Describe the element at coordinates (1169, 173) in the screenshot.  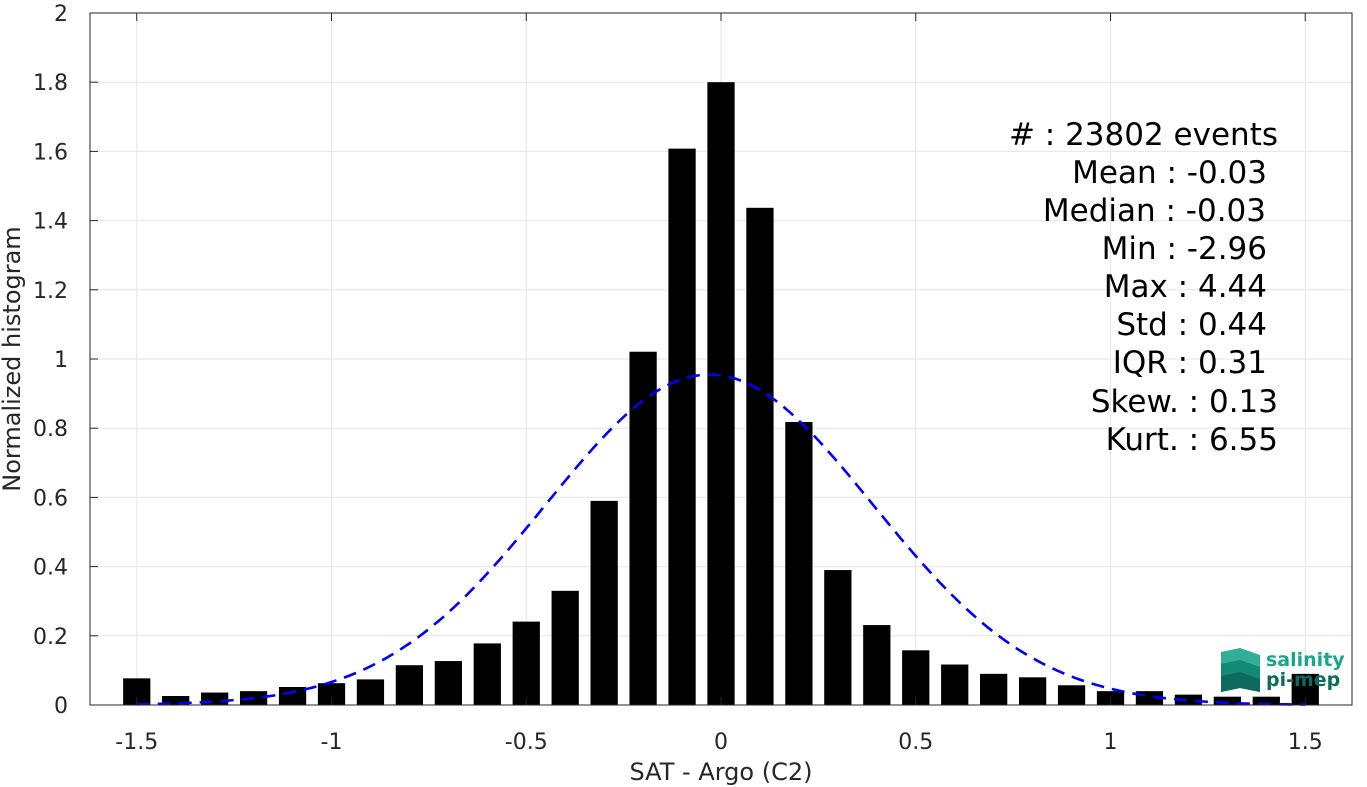
I see `stat-mean: Mean : -0.03` at that location.